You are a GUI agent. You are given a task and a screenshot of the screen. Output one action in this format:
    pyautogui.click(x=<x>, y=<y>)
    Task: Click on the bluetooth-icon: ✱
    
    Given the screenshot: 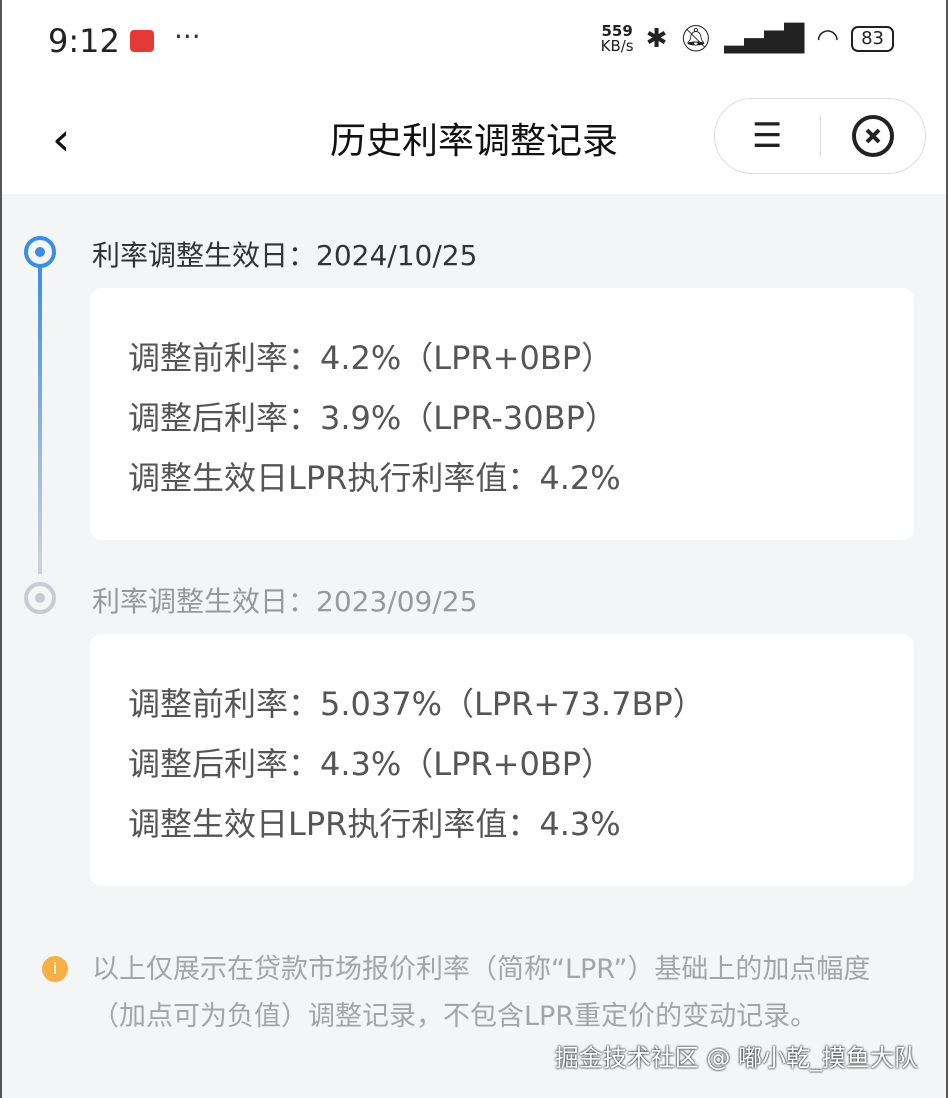 What is the action you would take?
    pyautogui.click(x=656, y=39)
    